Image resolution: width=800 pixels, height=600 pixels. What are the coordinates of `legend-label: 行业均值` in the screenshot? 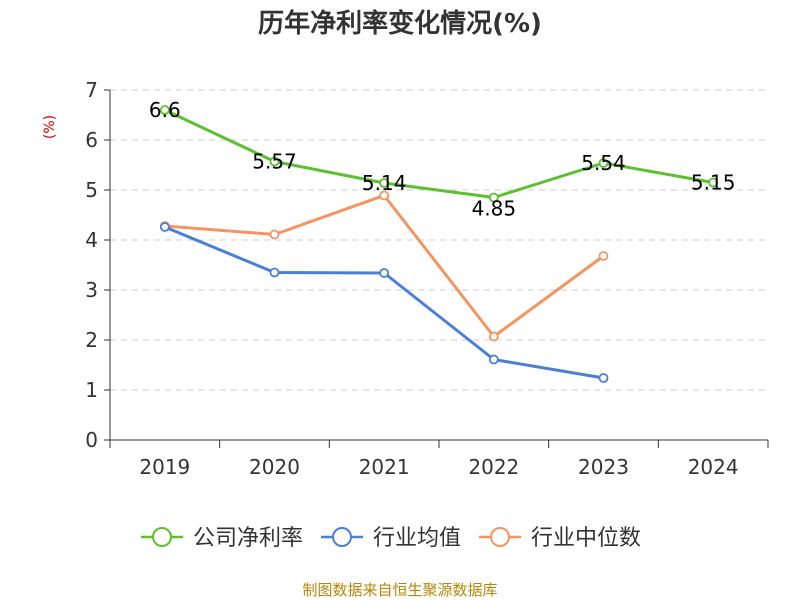 It's located at (417, 538).